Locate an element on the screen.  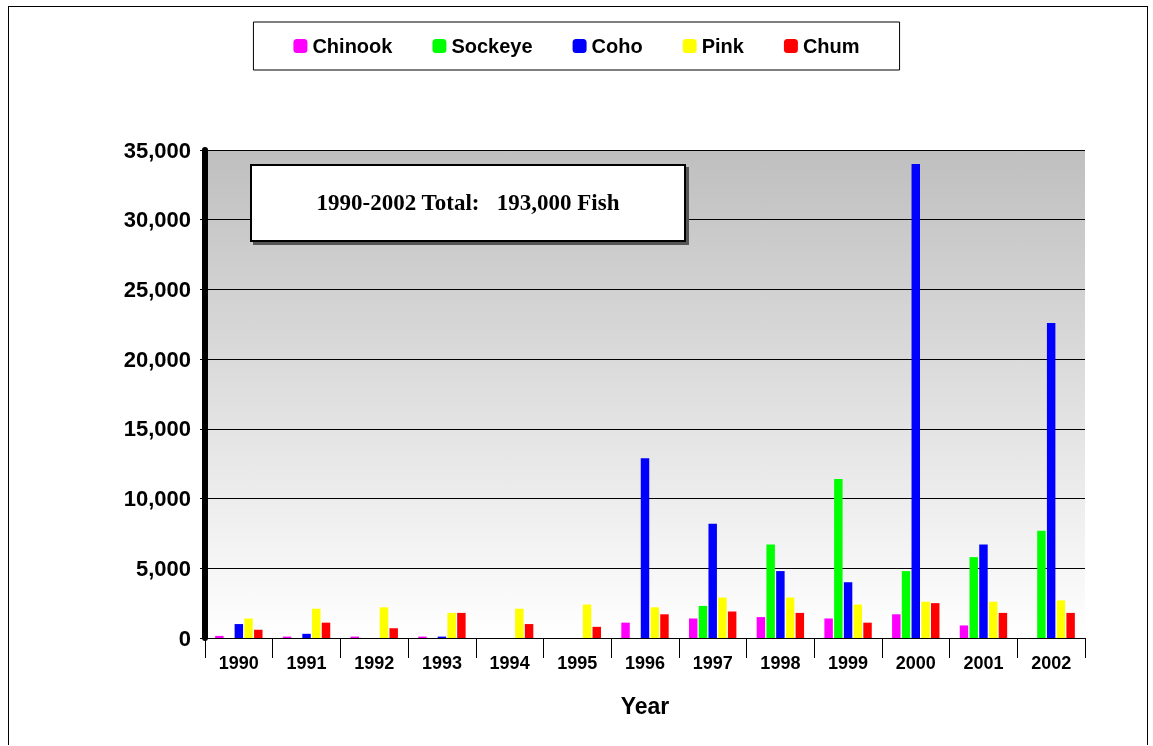
x-tick-label: 1998 is located at coordinates (780, 663).